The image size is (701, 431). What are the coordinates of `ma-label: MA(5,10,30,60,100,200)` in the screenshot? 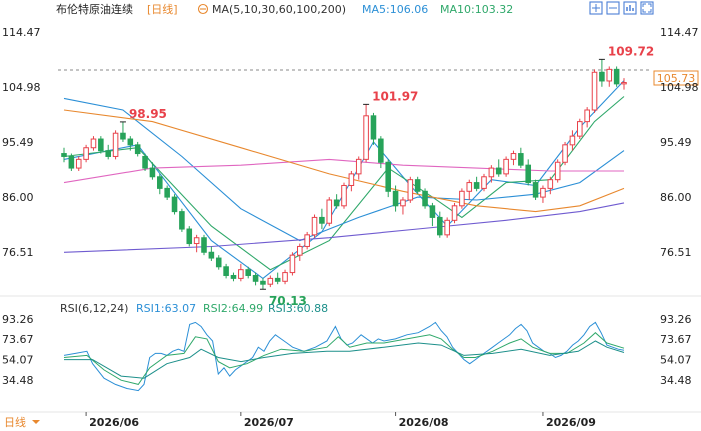 It's located at (279, 9).